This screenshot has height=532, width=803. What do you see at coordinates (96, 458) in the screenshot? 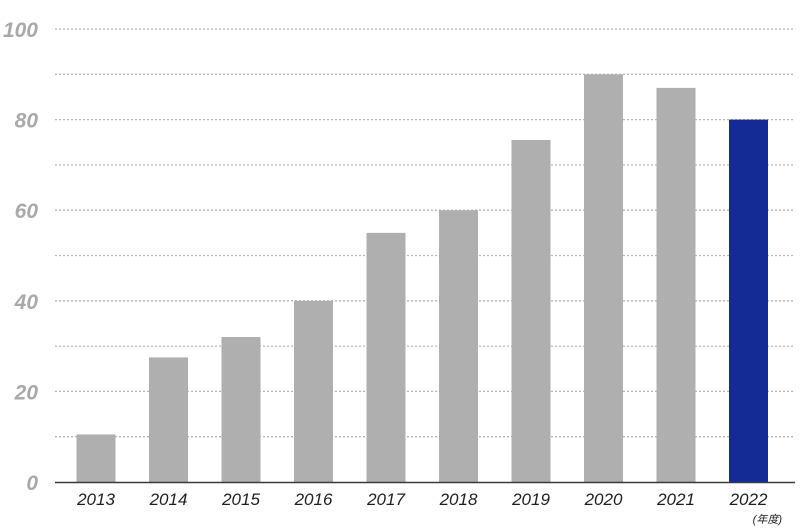
I see `bar-2013` at bounding box center [96, 458].